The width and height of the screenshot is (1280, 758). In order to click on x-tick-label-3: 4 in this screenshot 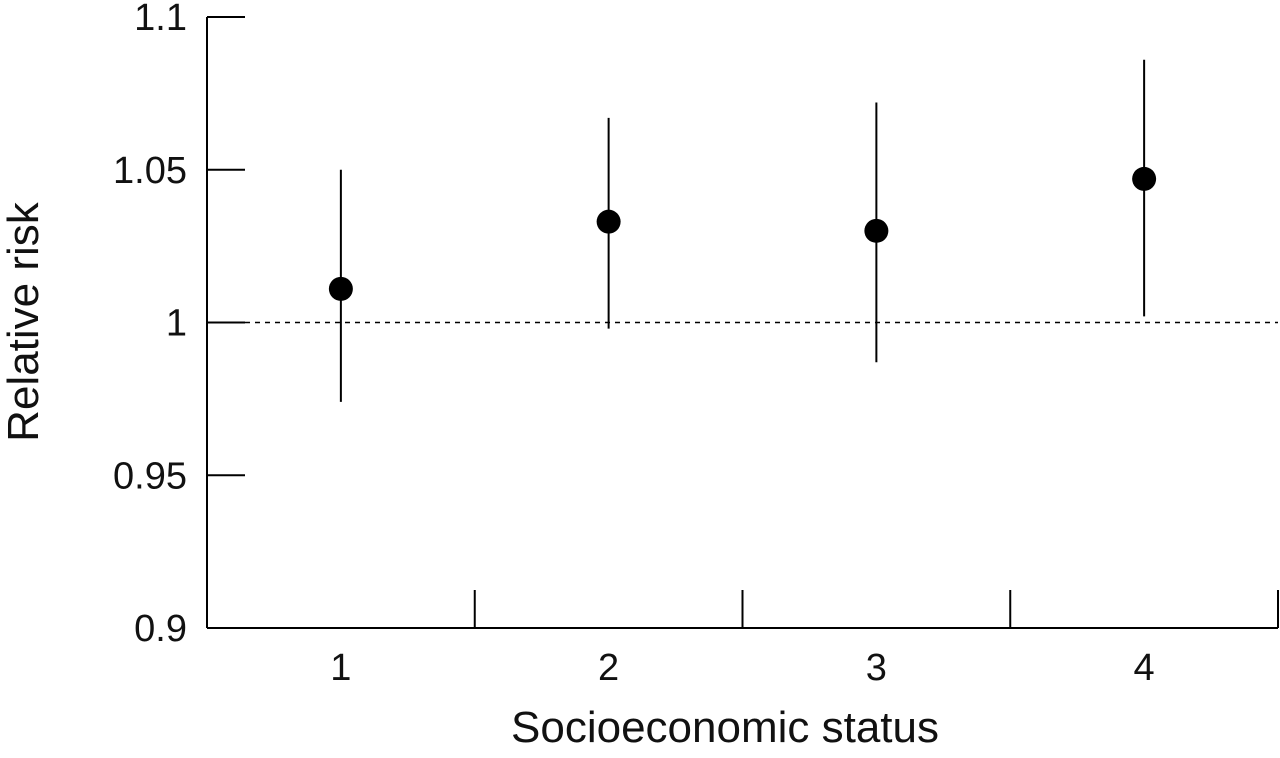, I will do `click(1144, 668)`.